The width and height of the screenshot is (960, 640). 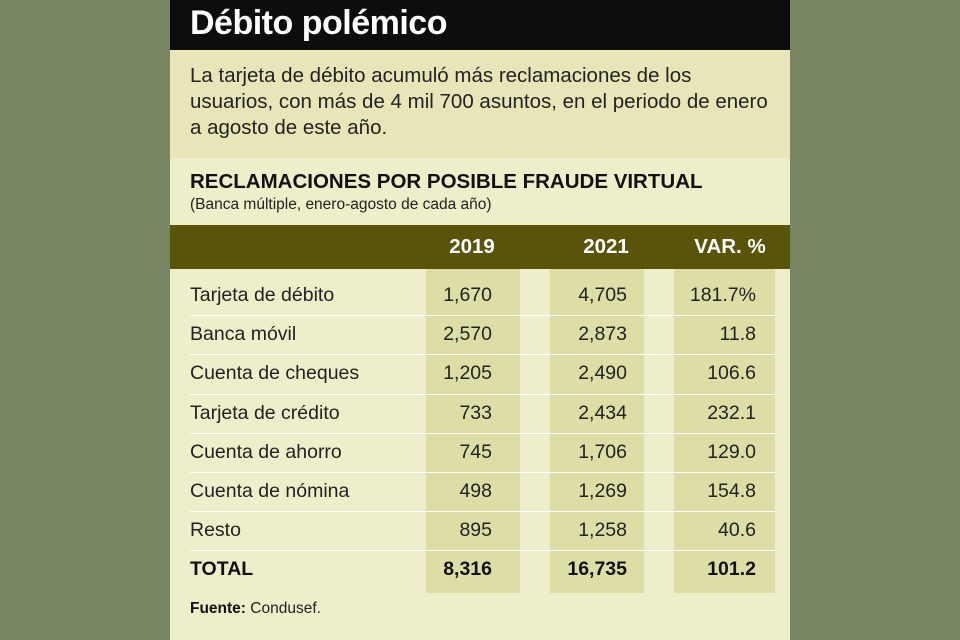 What do you see at coordinates (467, 373) in the screenshot?
I see `row-v2019-value: 1,205` at bounding box center [467, 373].